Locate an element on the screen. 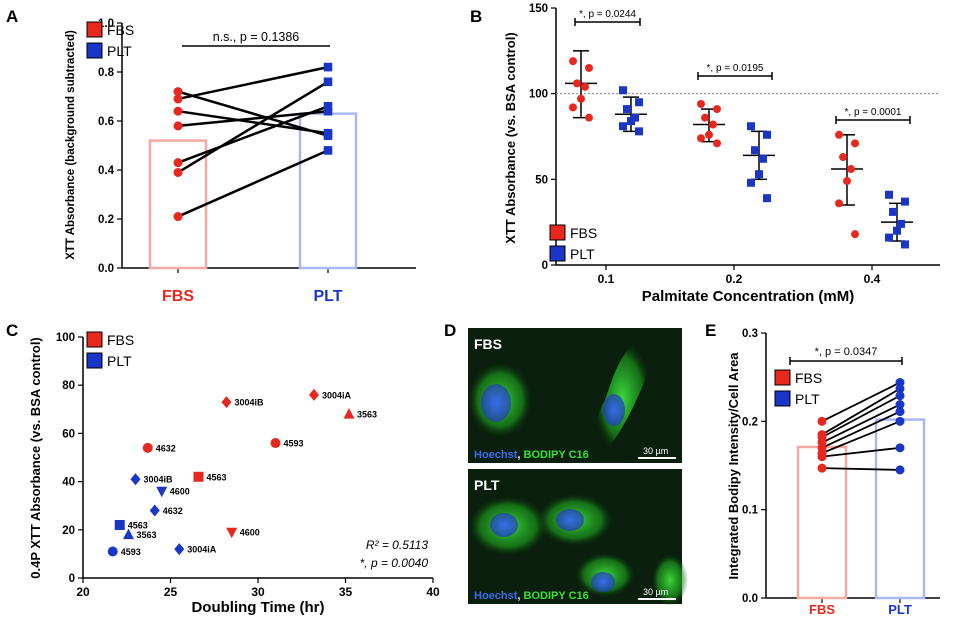 The image size is (957, 619). panel-label-a: A is located at coordinates (12, 16).